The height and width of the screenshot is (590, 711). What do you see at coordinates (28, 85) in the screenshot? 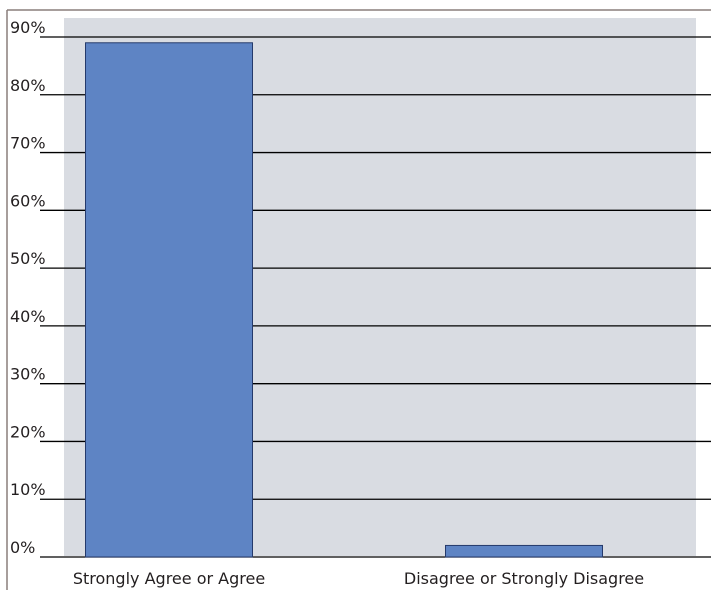
I see `y-tick-label: 80%` at bounding box center [28, 85].